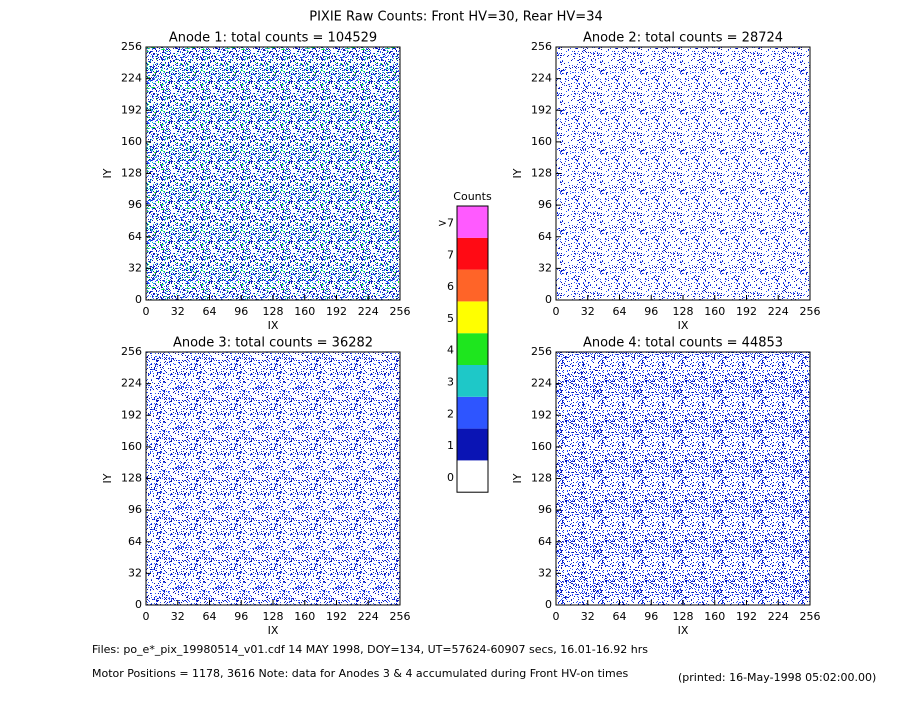  What do you see at coordinates (450, 413) in the screenshot?
I see `colorbar-label: 2` at bounding box center [450, 413].